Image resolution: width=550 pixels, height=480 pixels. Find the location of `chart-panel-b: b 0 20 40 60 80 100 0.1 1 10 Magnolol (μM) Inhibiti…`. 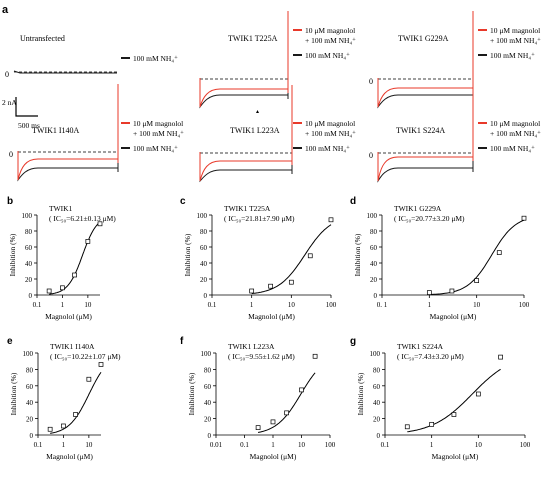

chart-panel-b: b 0 20 40 60 80 100 0.1 1 10 Magnolol (μM) Inhibiti… is located at coordinates (61, 258).